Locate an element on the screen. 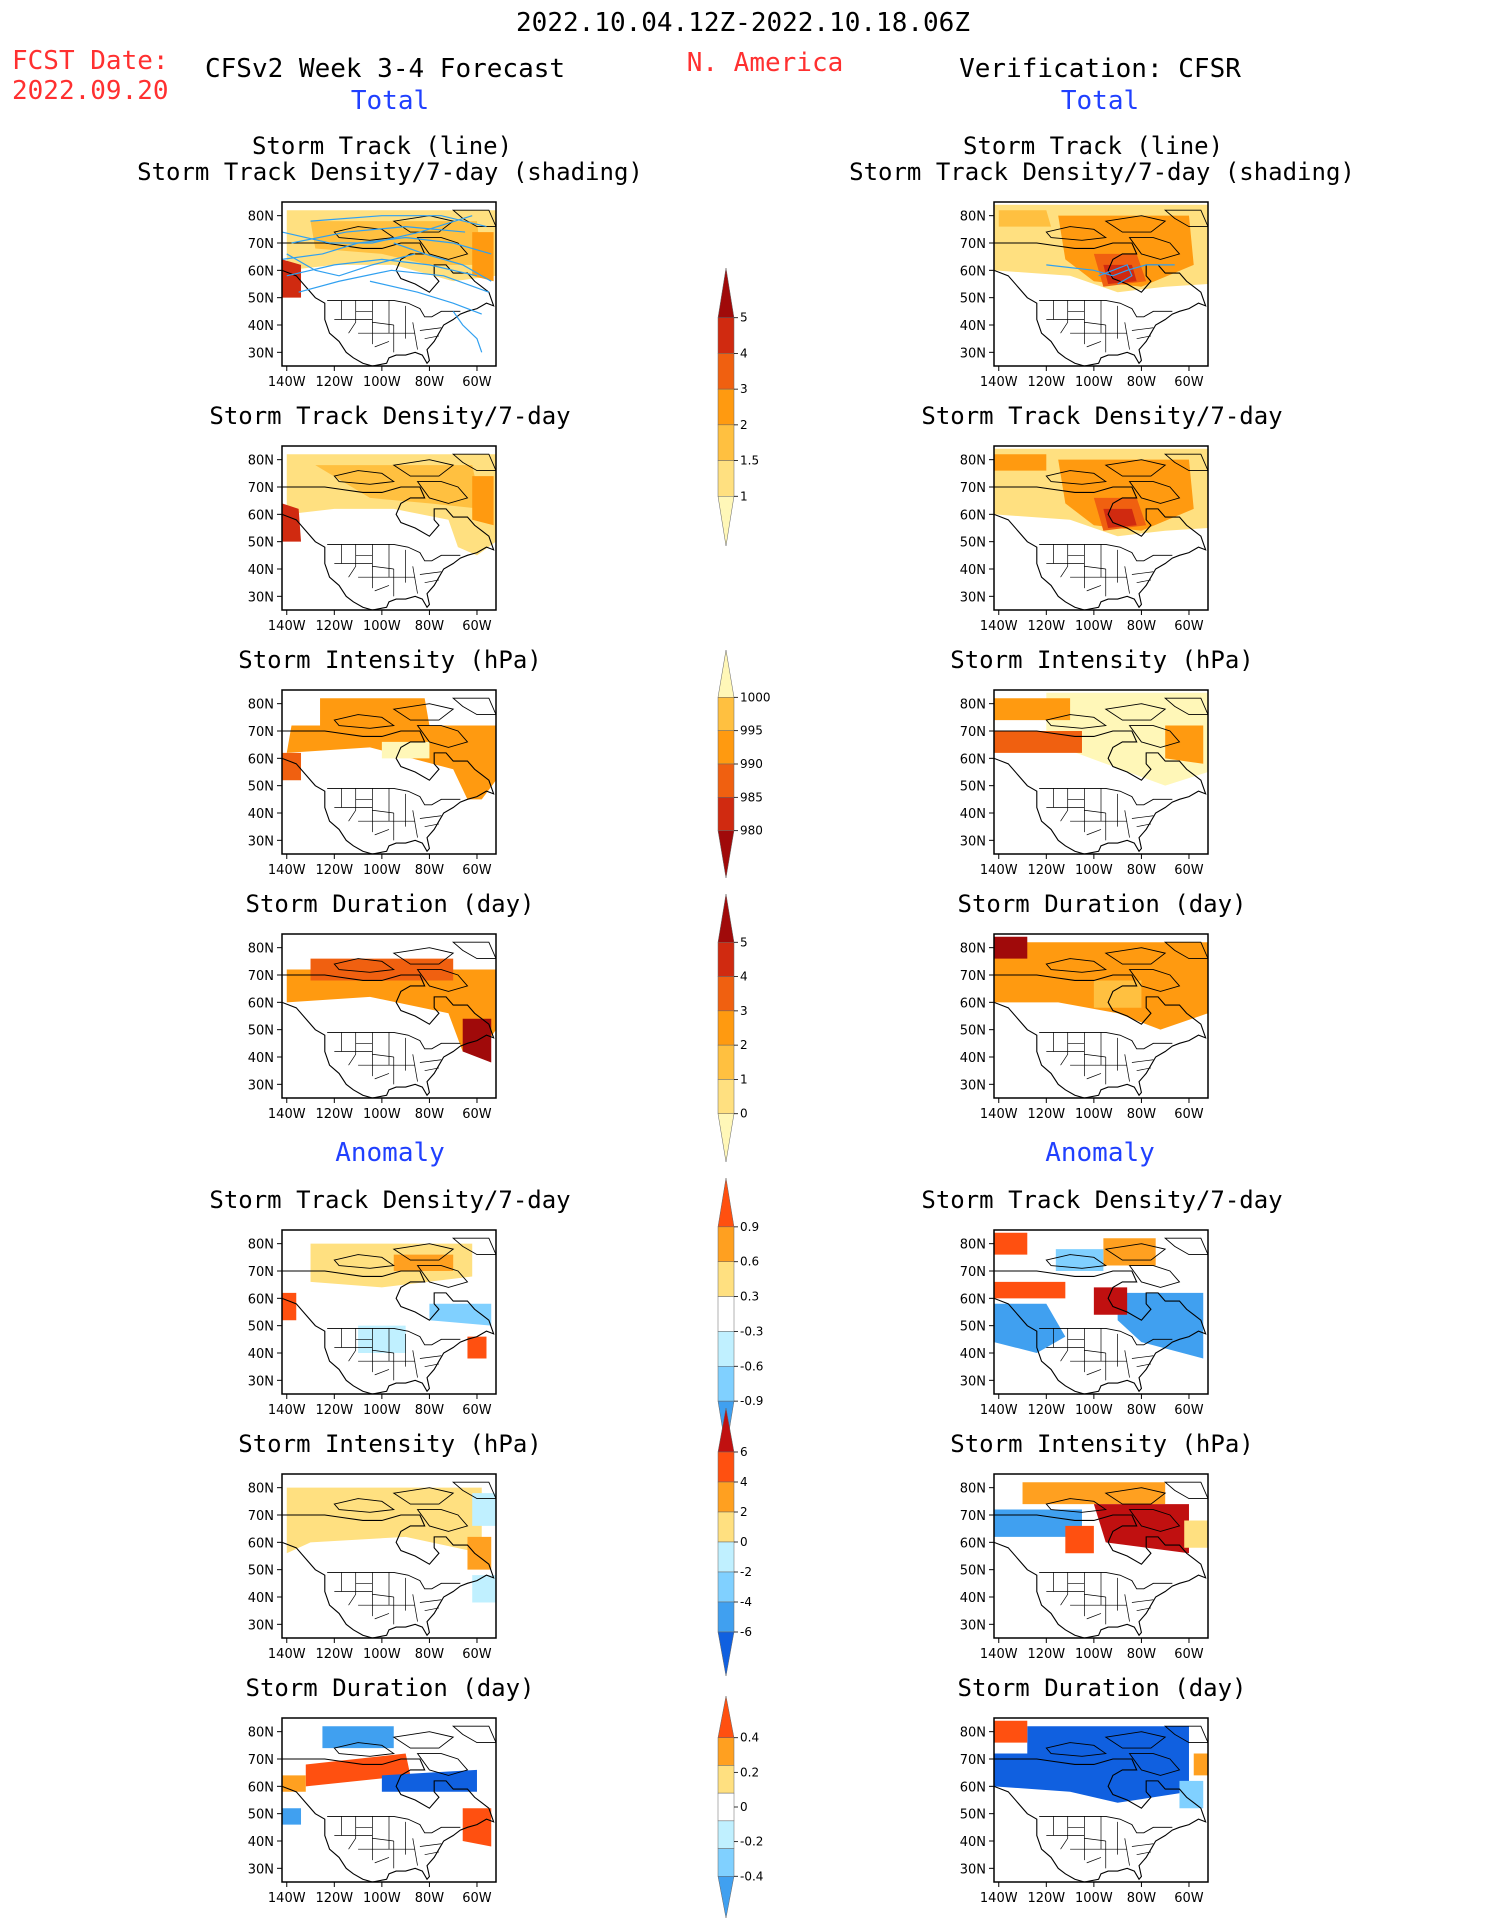 The width and height of the screenshot is (1487, 1925). colorbar-body is located at coordinates (726, 1314).